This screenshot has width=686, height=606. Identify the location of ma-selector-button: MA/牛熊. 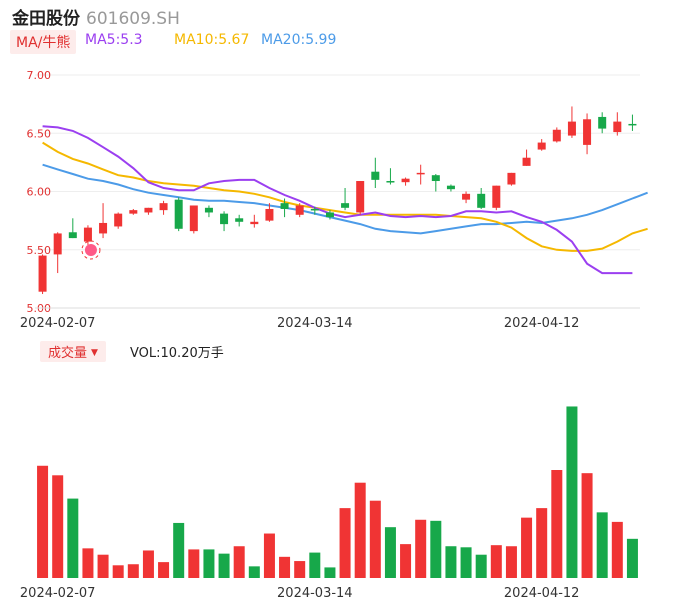
(43, 42).